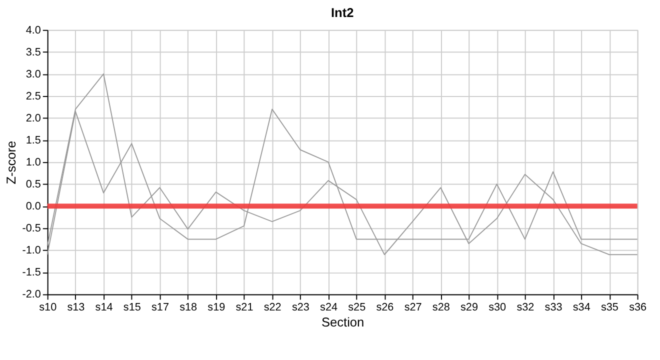  Describe the element at coordinates (33, 52) in the screenshot. I see `y-tick-label: 3.5` at that location.